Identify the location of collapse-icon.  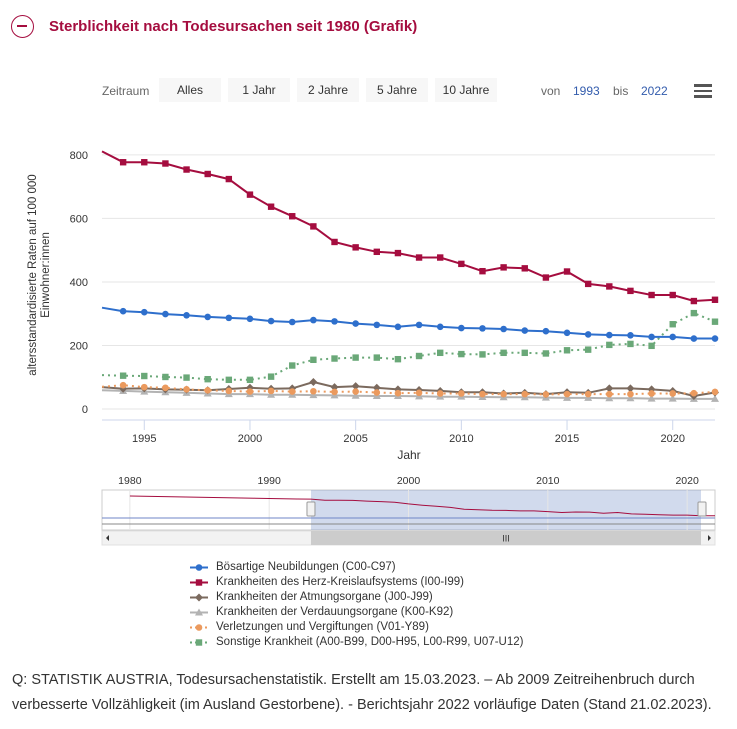
(22, 26).